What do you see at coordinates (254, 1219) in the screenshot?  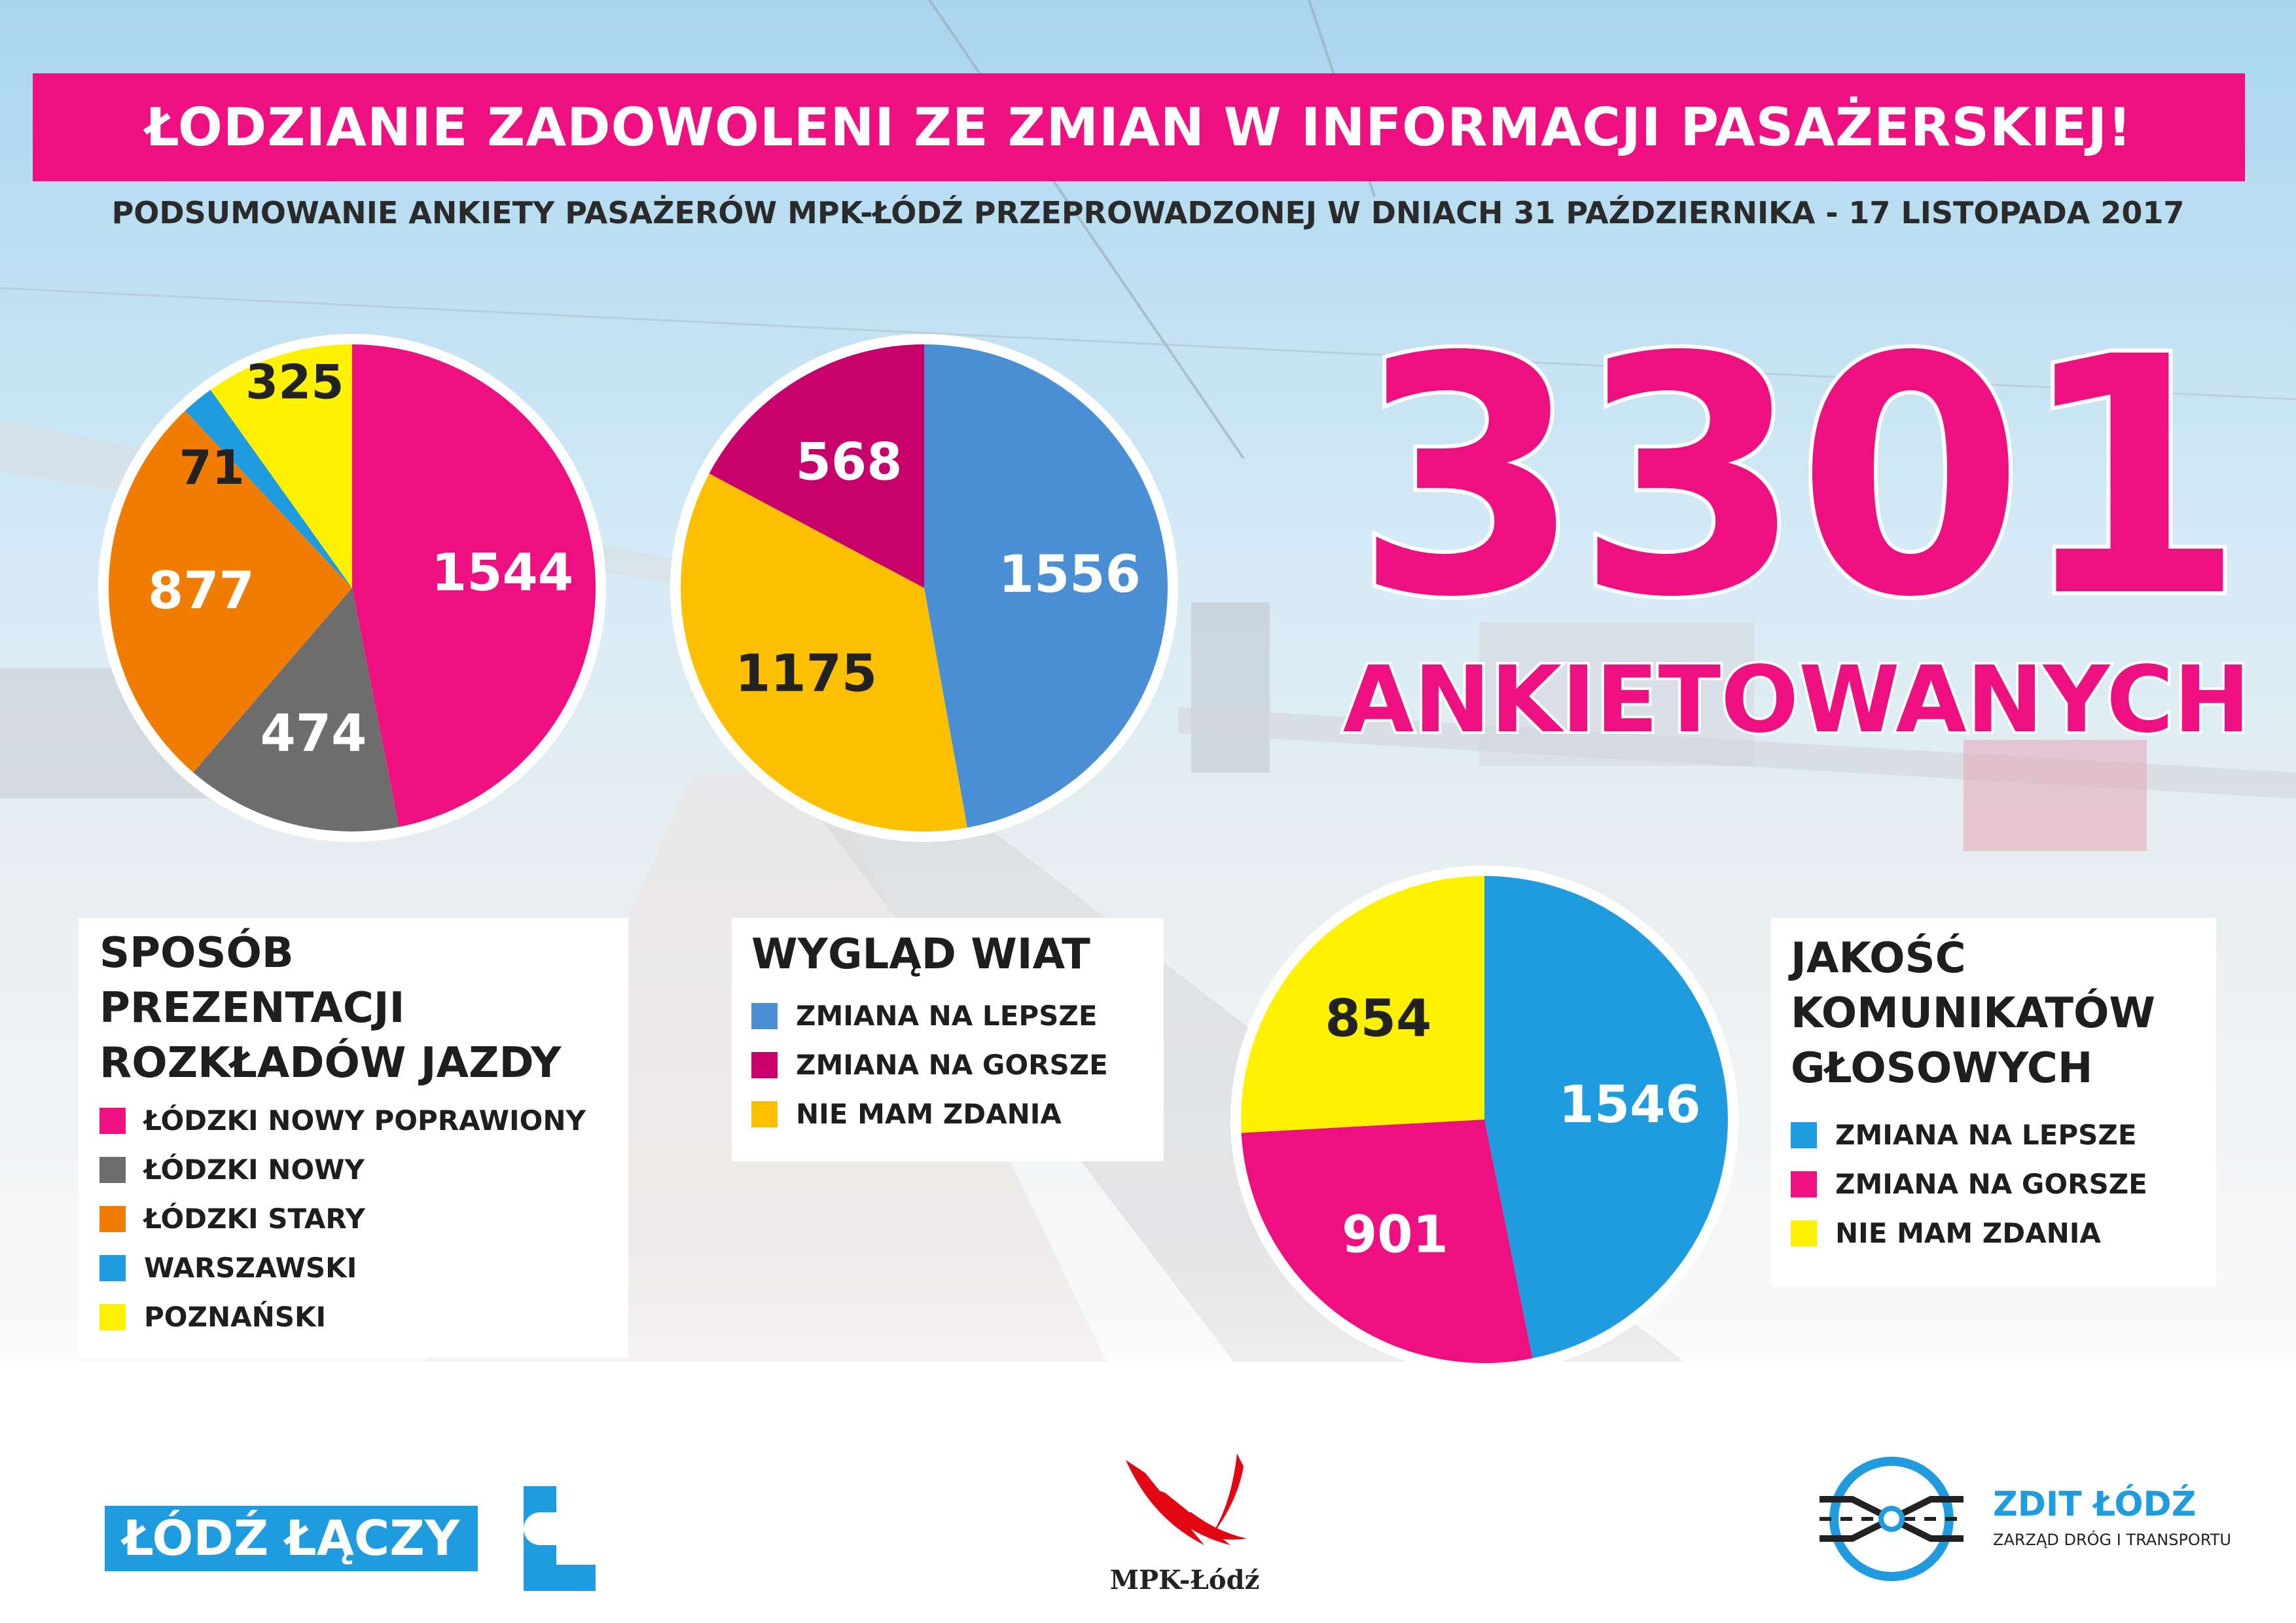 I see `legend-label: ŁÓDZKI STARY` at bounding box center [254, 1219].